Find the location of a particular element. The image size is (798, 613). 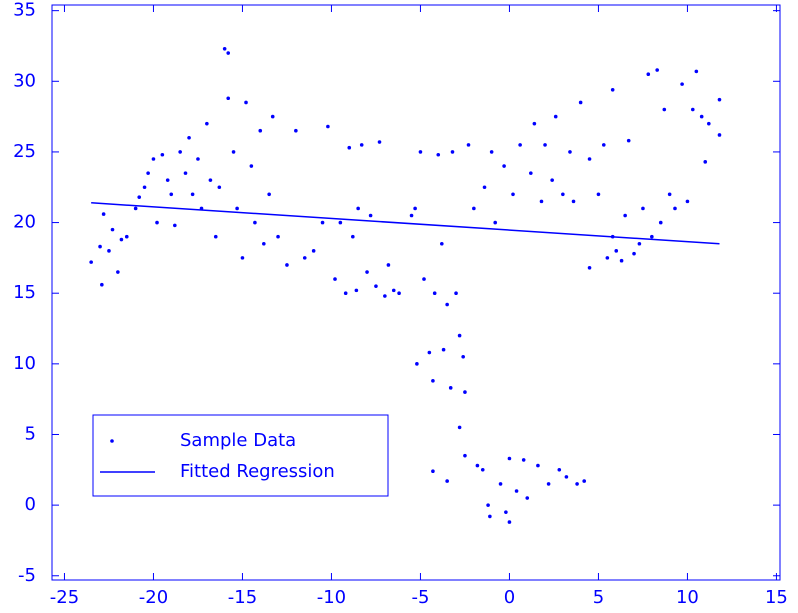

y-tick-label: -5 is located at coordinates (27, 575).